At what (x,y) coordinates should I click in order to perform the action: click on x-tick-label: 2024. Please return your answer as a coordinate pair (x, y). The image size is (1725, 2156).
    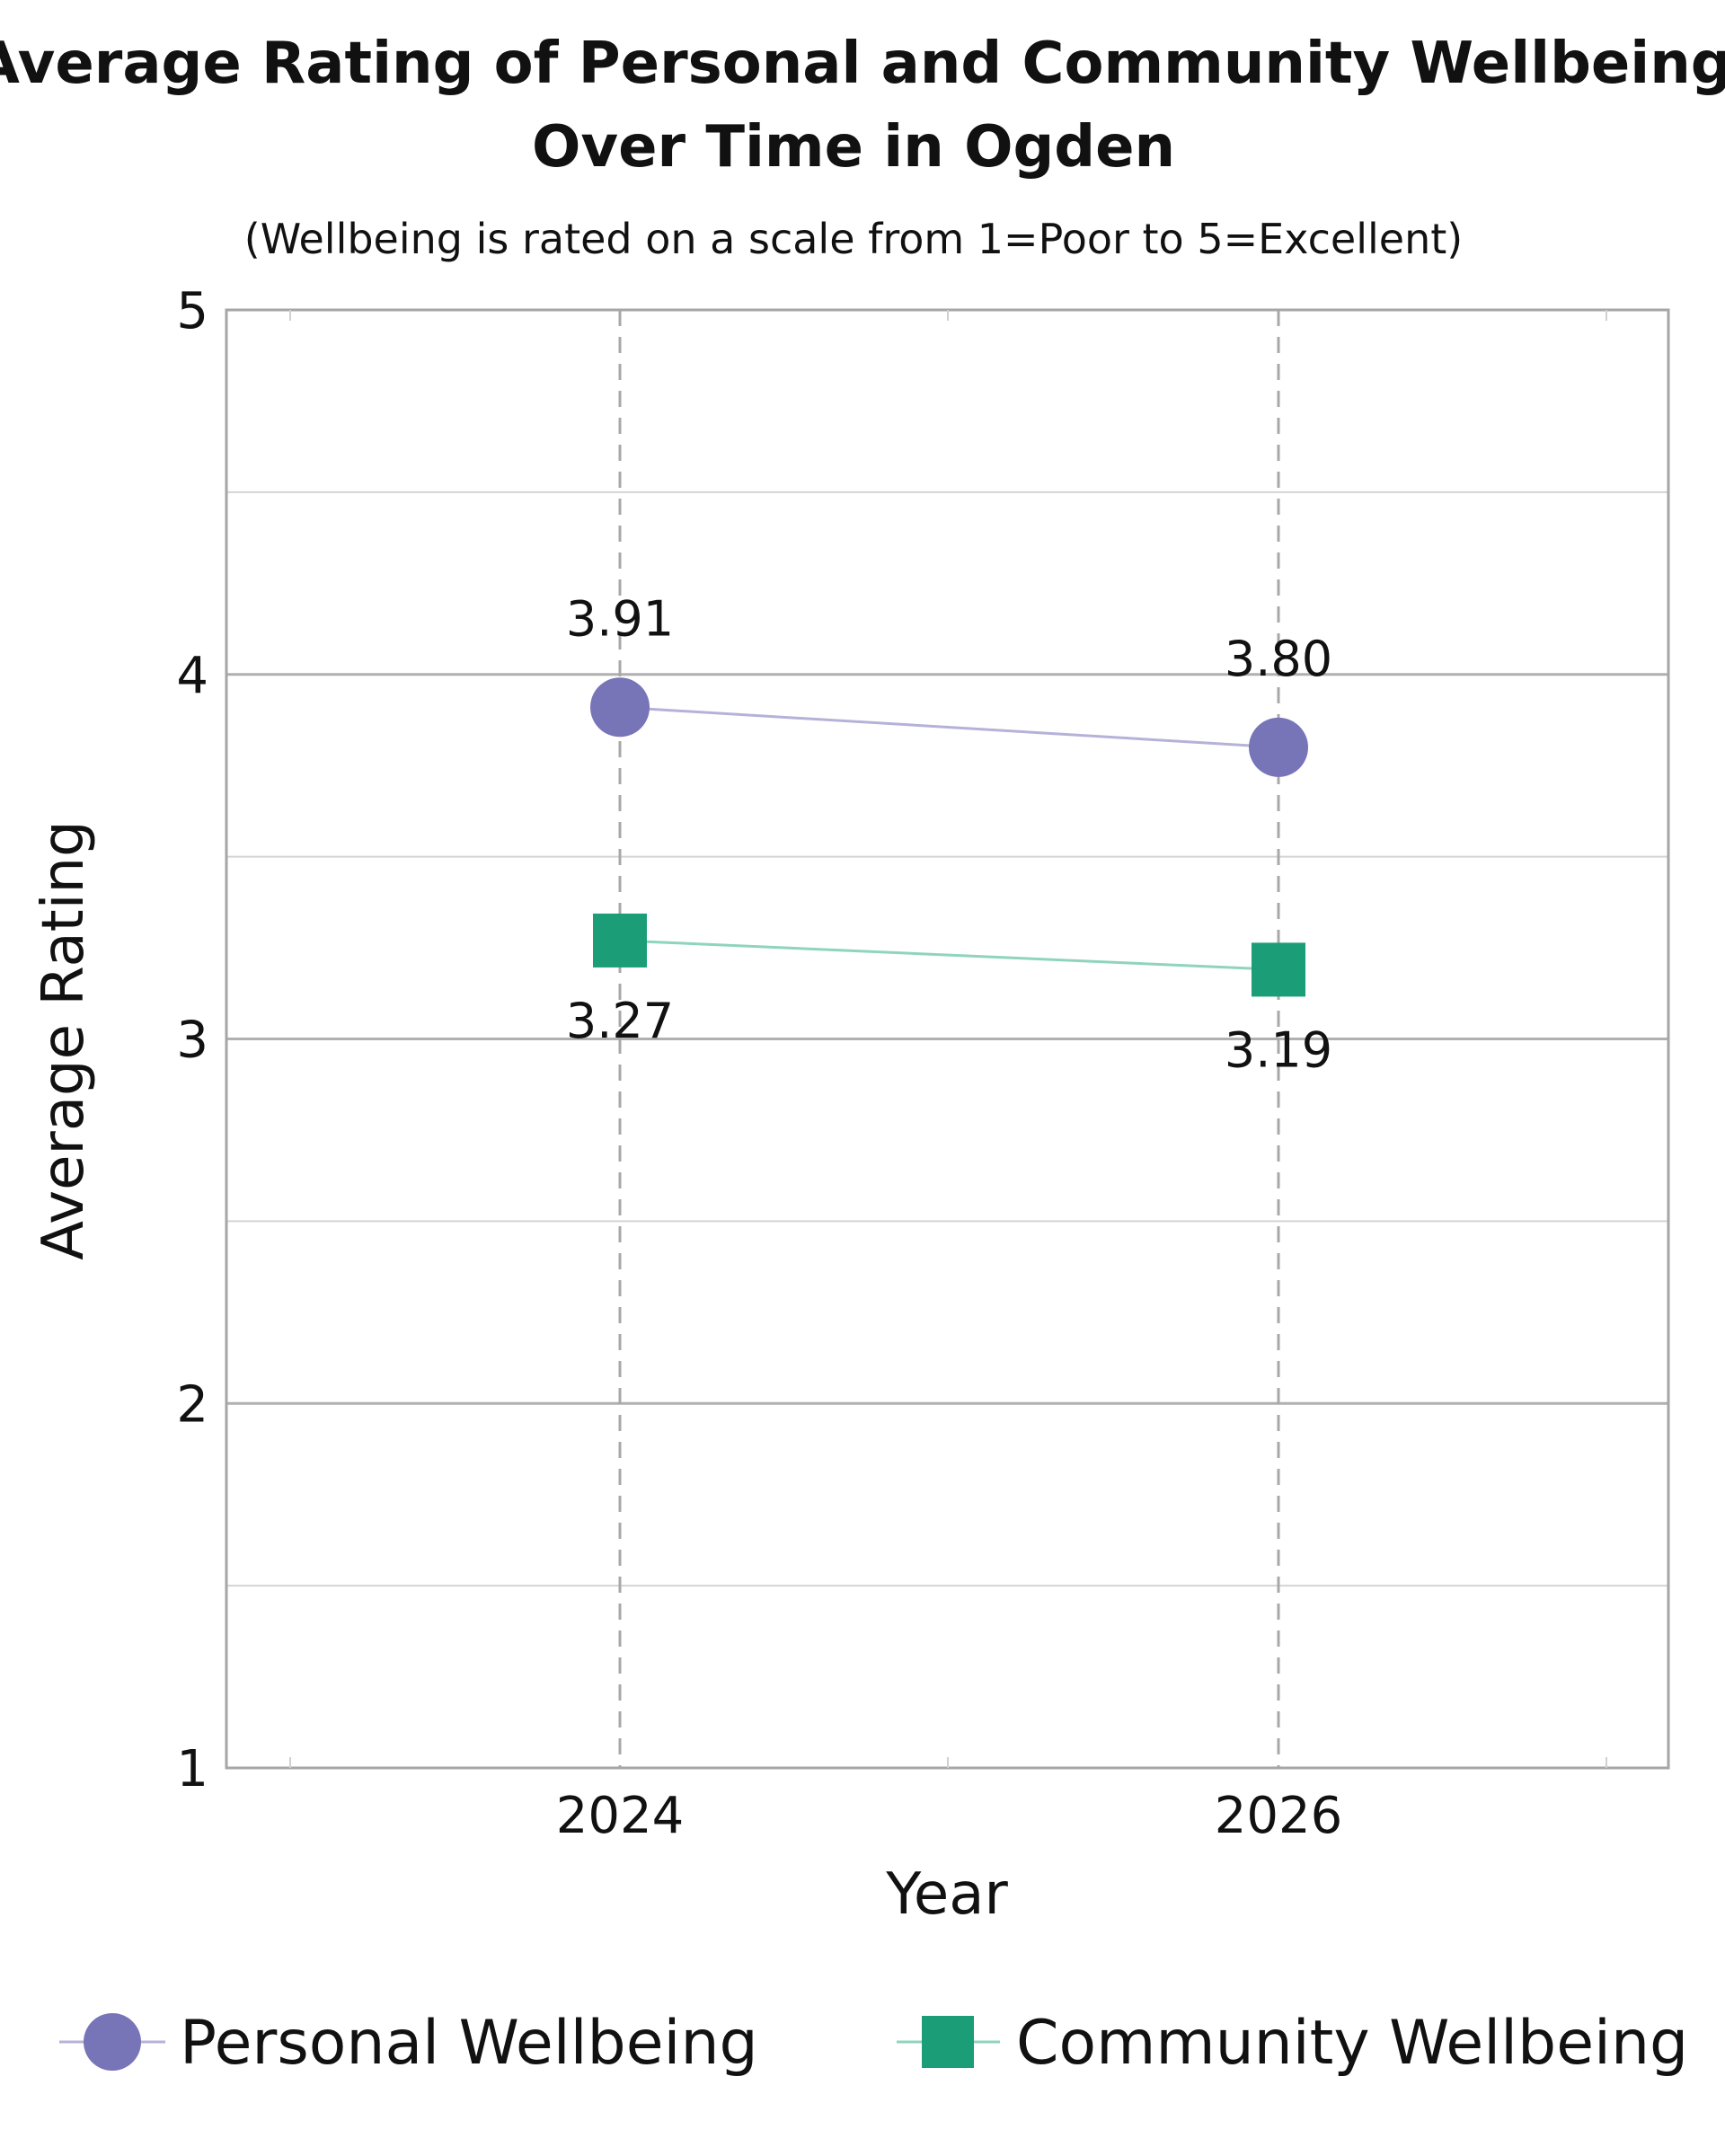
    Looking at the image, I should click on (620, 1816).